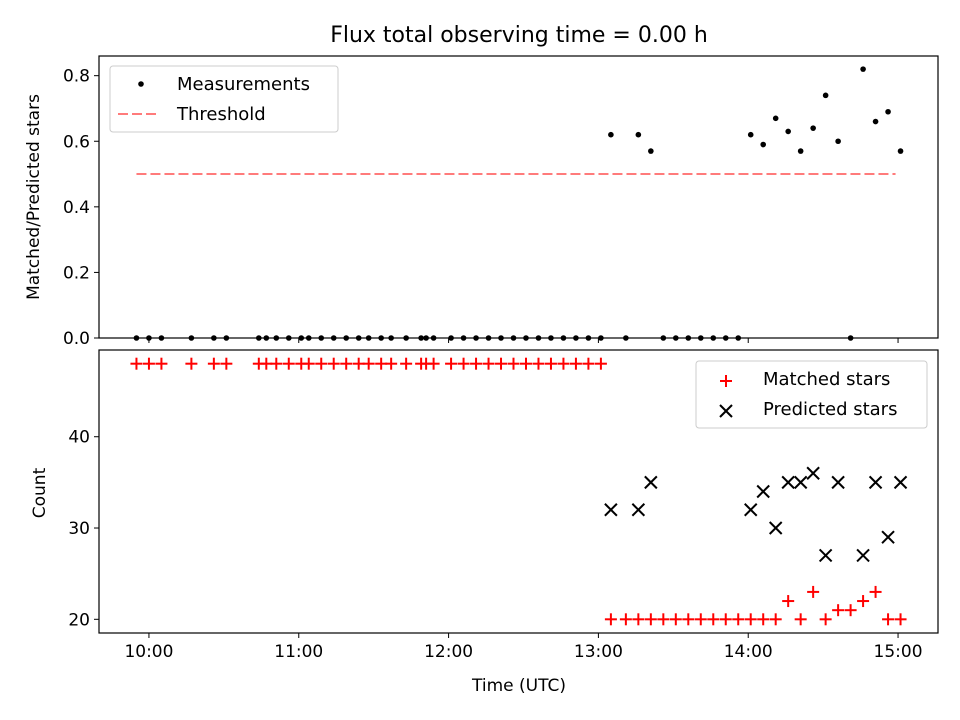  What do you see at coordinates (224, 99) in the screenshot?
I see `top-legend: Measurements Threshold` at bounding box center [224, 99].